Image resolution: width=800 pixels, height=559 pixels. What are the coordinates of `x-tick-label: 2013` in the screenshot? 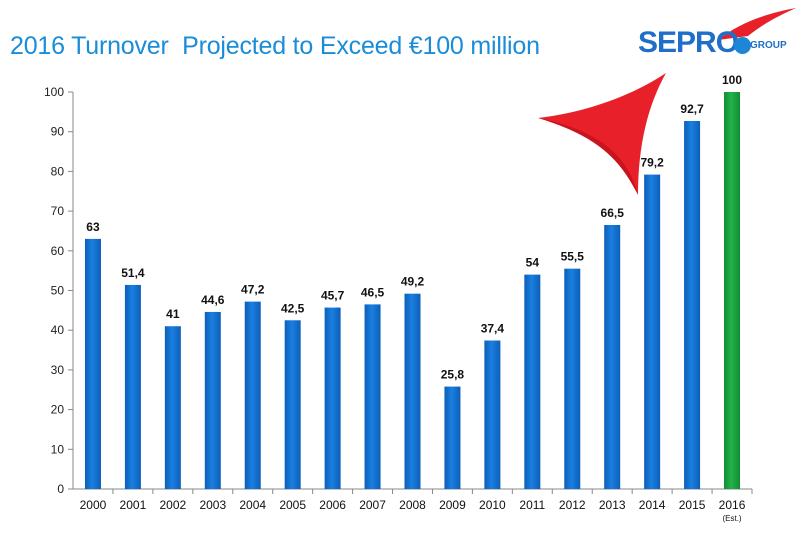 It's located at (612, 505).